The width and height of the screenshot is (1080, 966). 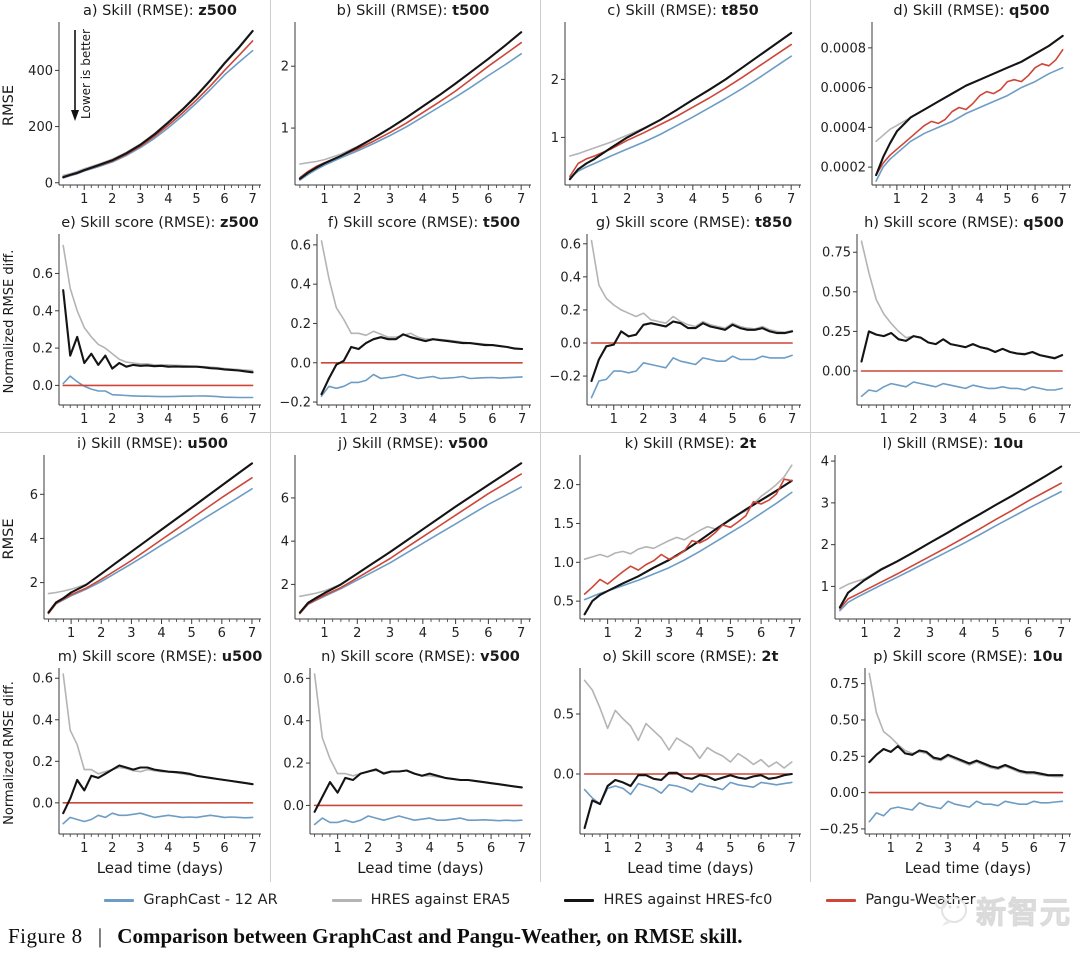 I want to click on y-tick-label: 2.0, so click(x=563, y=485).